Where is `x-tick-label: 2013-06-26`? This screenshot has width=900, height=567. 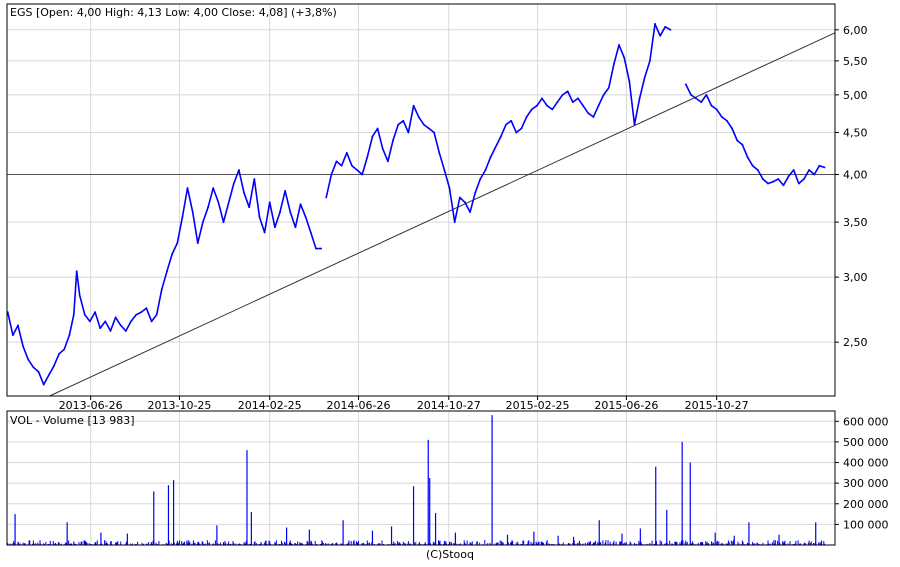
x-tick-label: 2013-06-26 is located at coordinates (91, 405).